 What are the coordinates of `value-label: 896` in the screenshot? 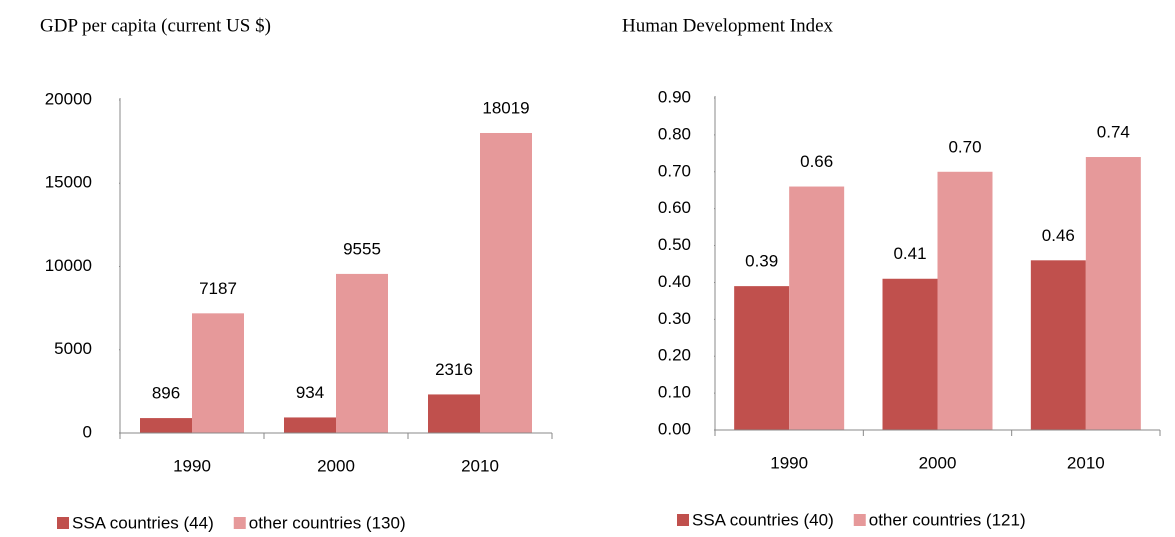 It's located at (166, 393).